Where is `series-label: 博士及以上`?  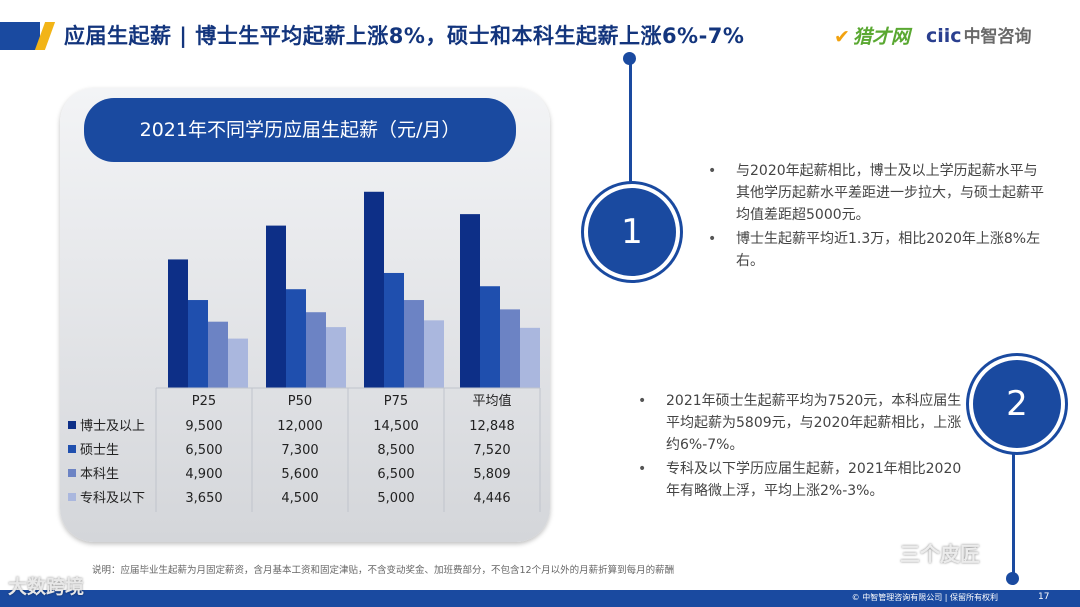
series-label: 博士及以上 is located at coordinates (112, 426).